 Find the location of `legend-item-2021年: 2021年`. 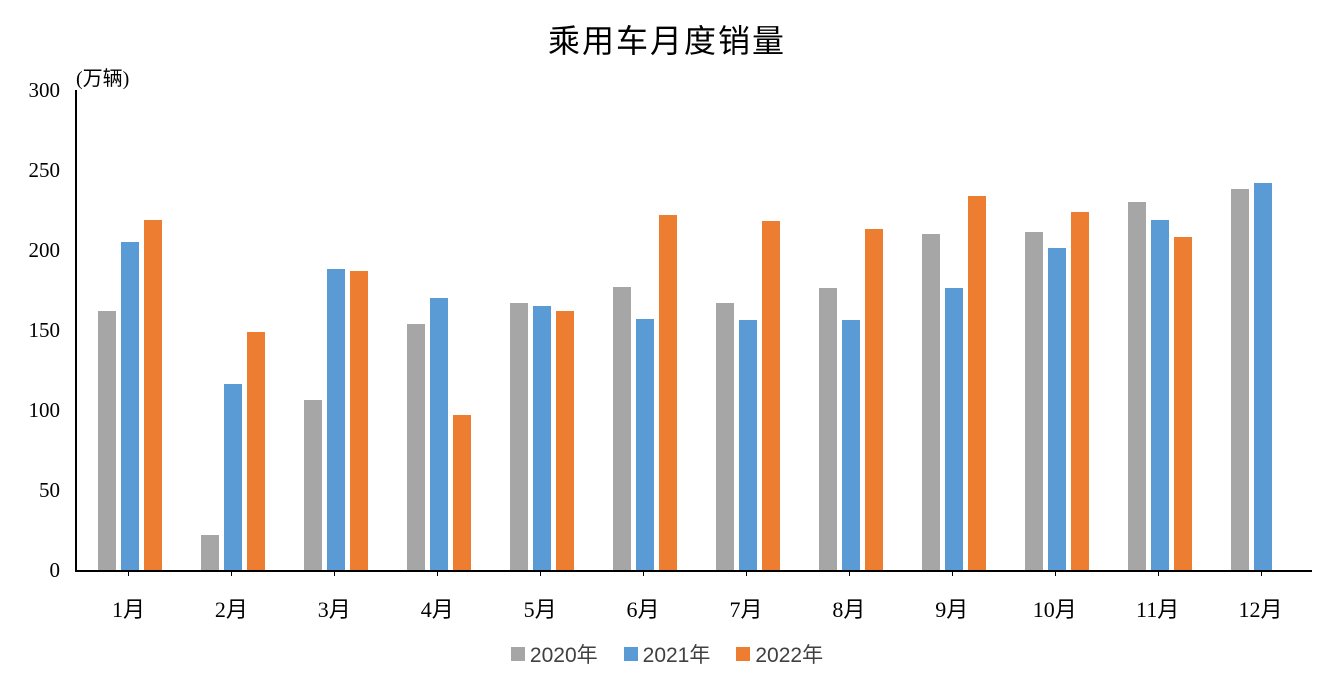

legend-item-2021年: 2021年 is located at coordinates (667, 654).